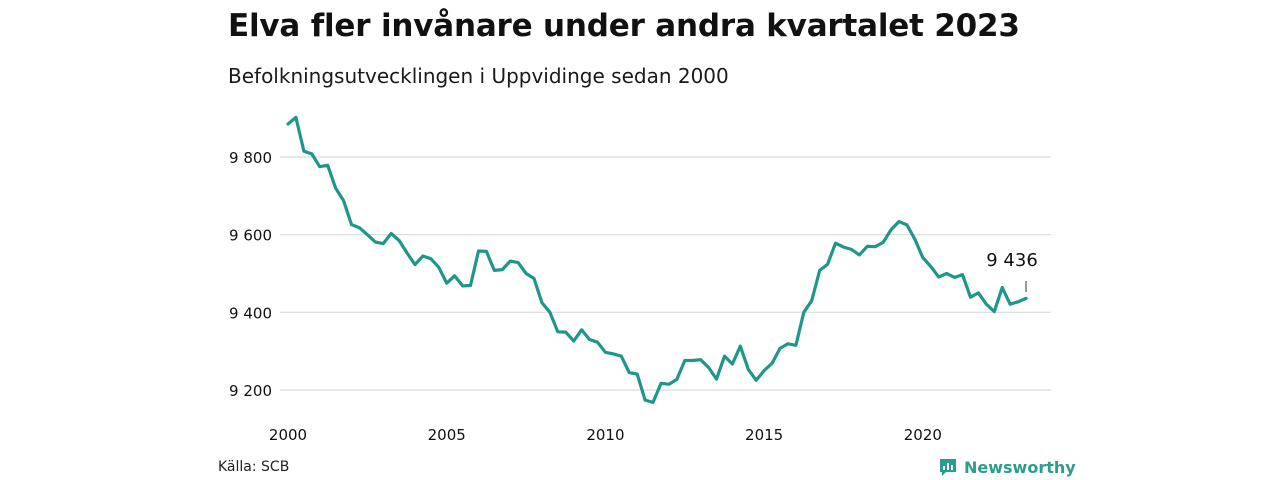 The image size is (1280, 480). What do you see at coordinates (1012, 260) in the screenshot?
I see `annotation-label: 9 436` at bounding box center [1012, 260].